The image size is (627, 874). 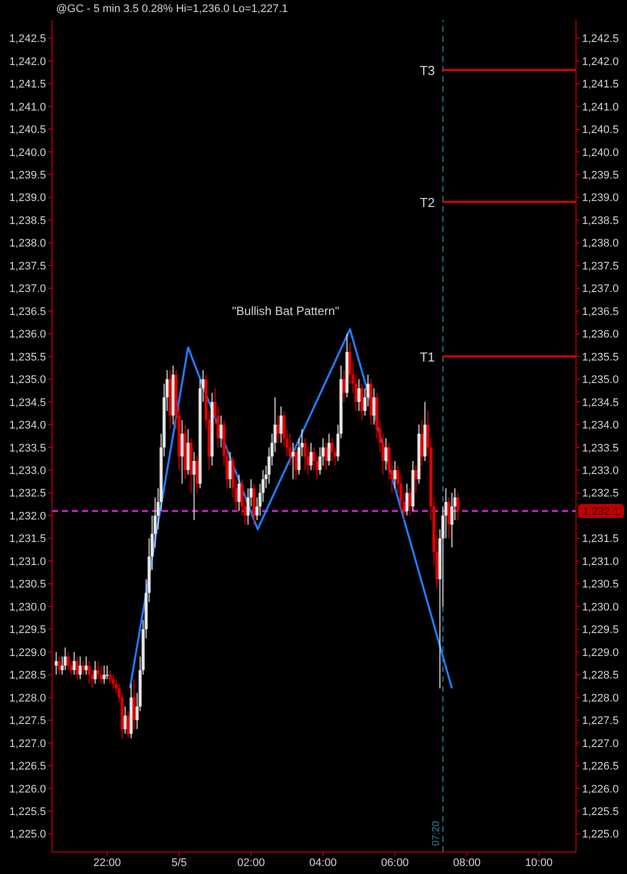 I want to click on x-tick-label: 08:00, so click(x=467, y=862).